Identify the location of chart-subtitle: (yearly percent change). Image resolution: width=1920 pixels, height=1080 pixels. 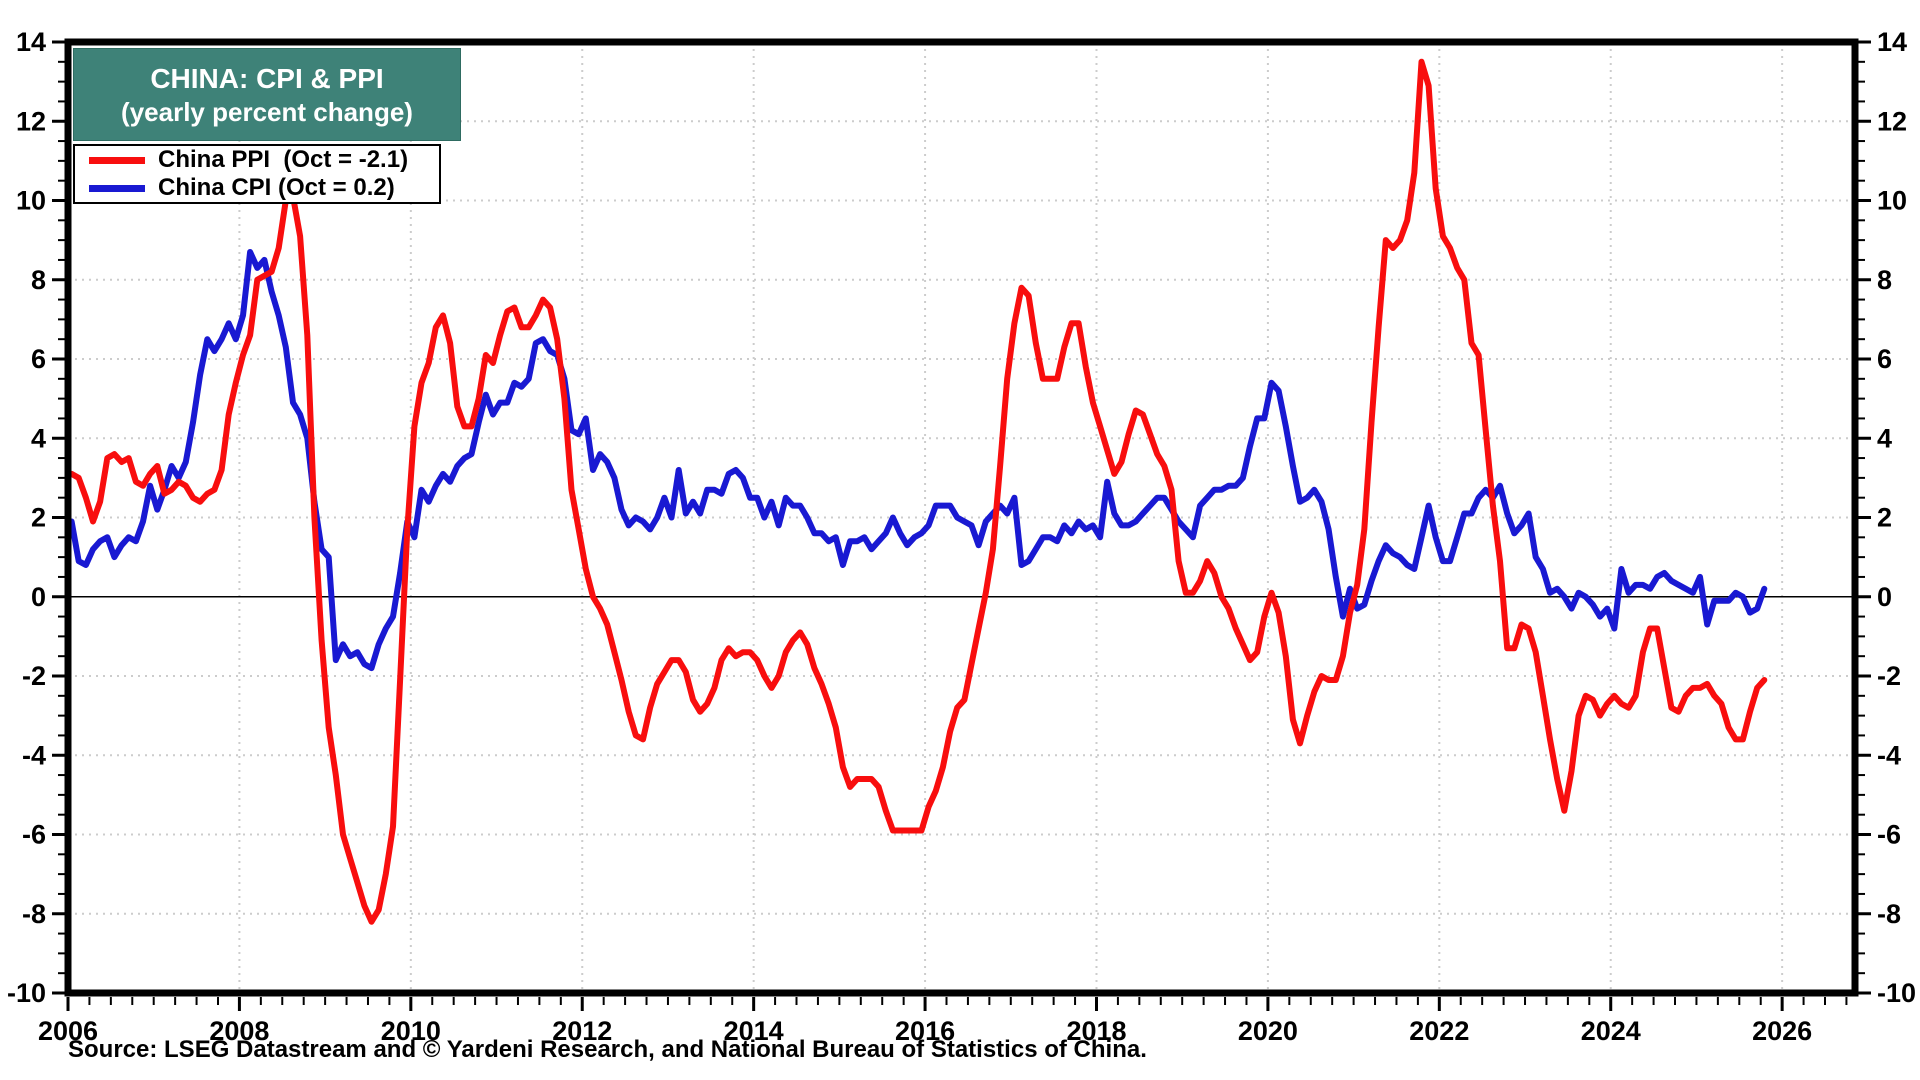
(267, 111).